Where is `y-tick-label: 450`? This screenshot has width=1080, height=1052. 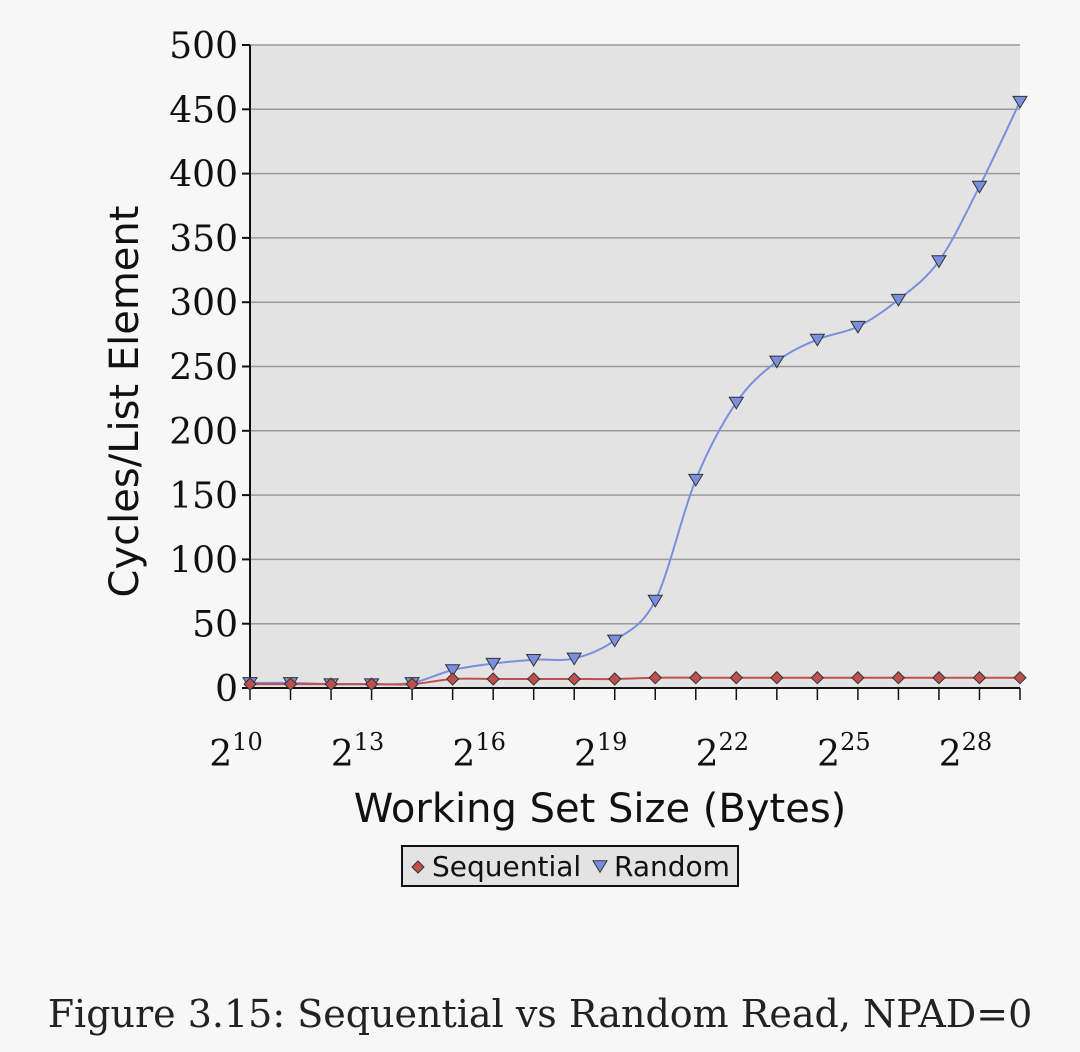 y-tick-label: 450 is located at coordinates (203, 110).